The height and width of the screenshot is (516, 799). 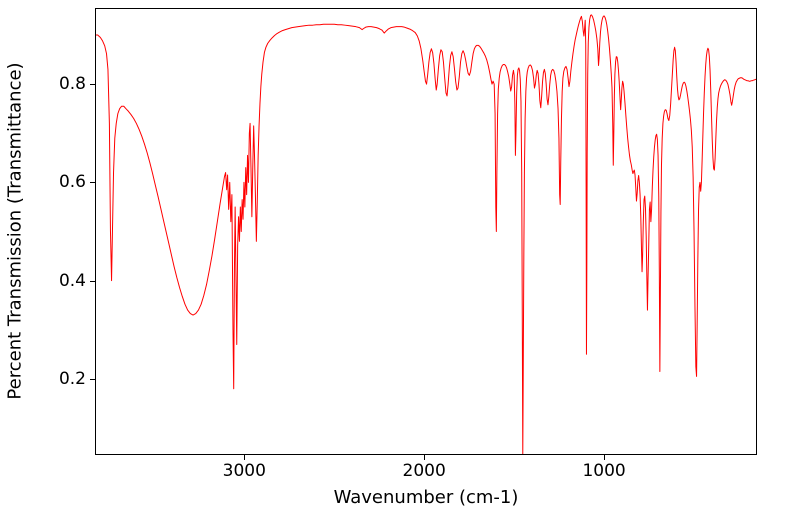 I want to click on y-tick-label: 0.8, so click(x=72, y=84).